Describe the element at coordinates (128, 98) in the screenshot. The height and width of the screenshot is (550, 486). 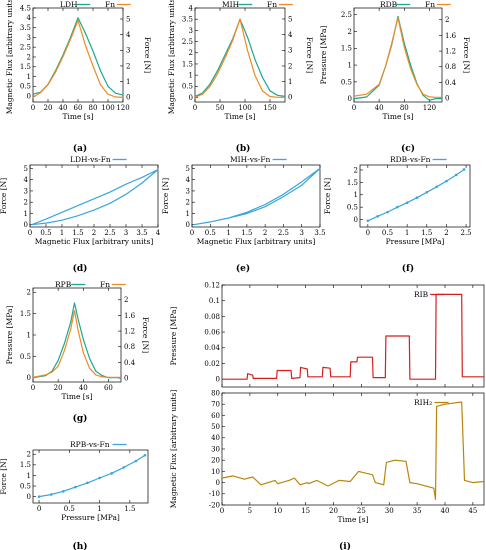
I see `y2-tick-label: 0` at that location.